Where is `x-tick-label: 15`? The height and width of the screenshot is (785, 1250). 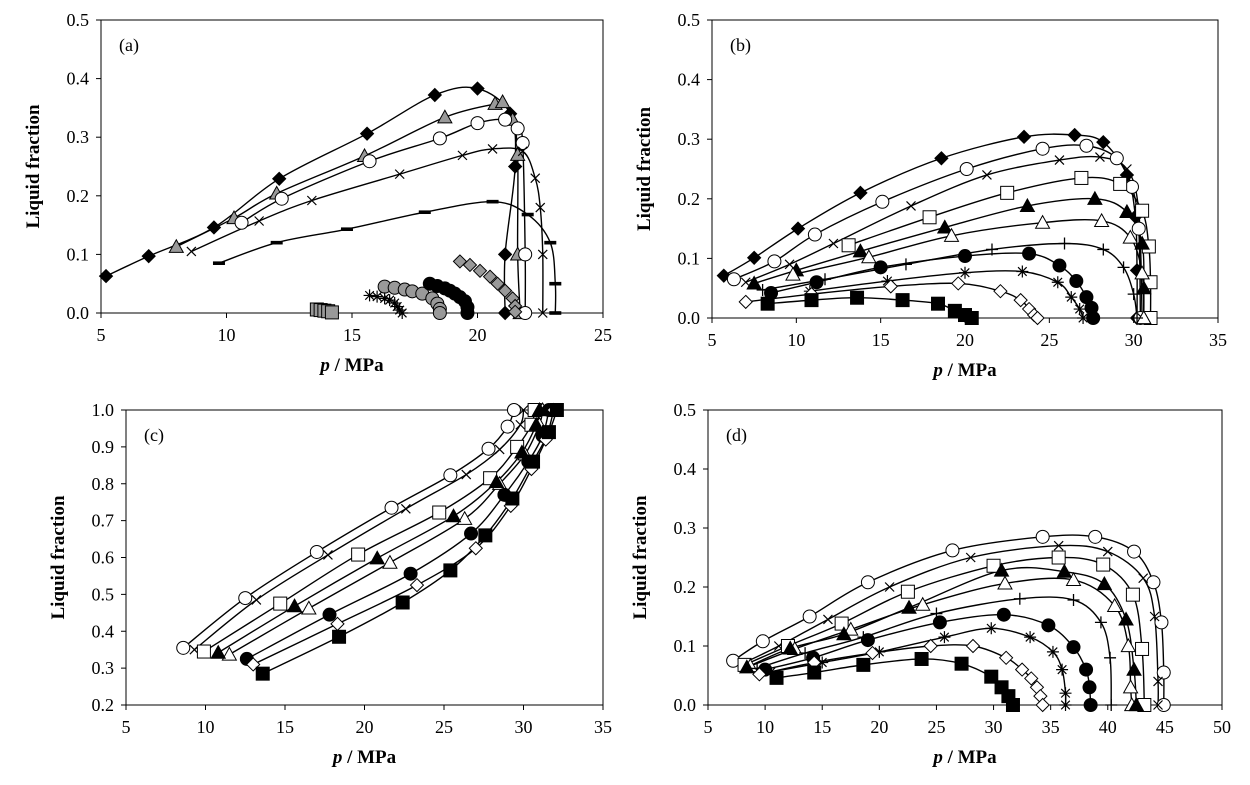
x-tick-label: 15 is located at coordinates (352, 335).